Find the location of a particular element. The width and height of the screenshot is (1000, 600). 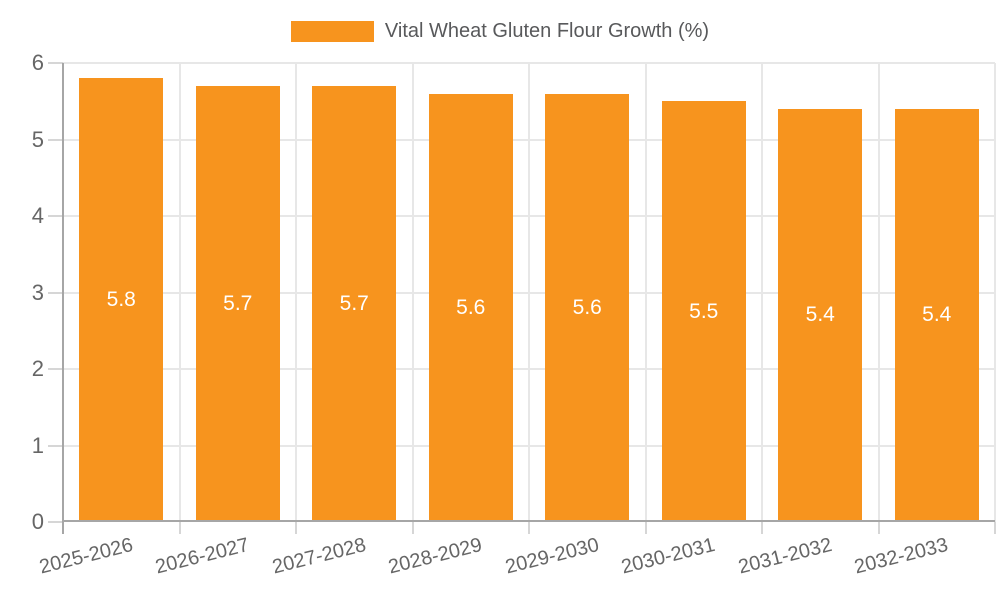

x-axis-label-2029-2030: 2029-2030 is located at coordinates (551, 556).